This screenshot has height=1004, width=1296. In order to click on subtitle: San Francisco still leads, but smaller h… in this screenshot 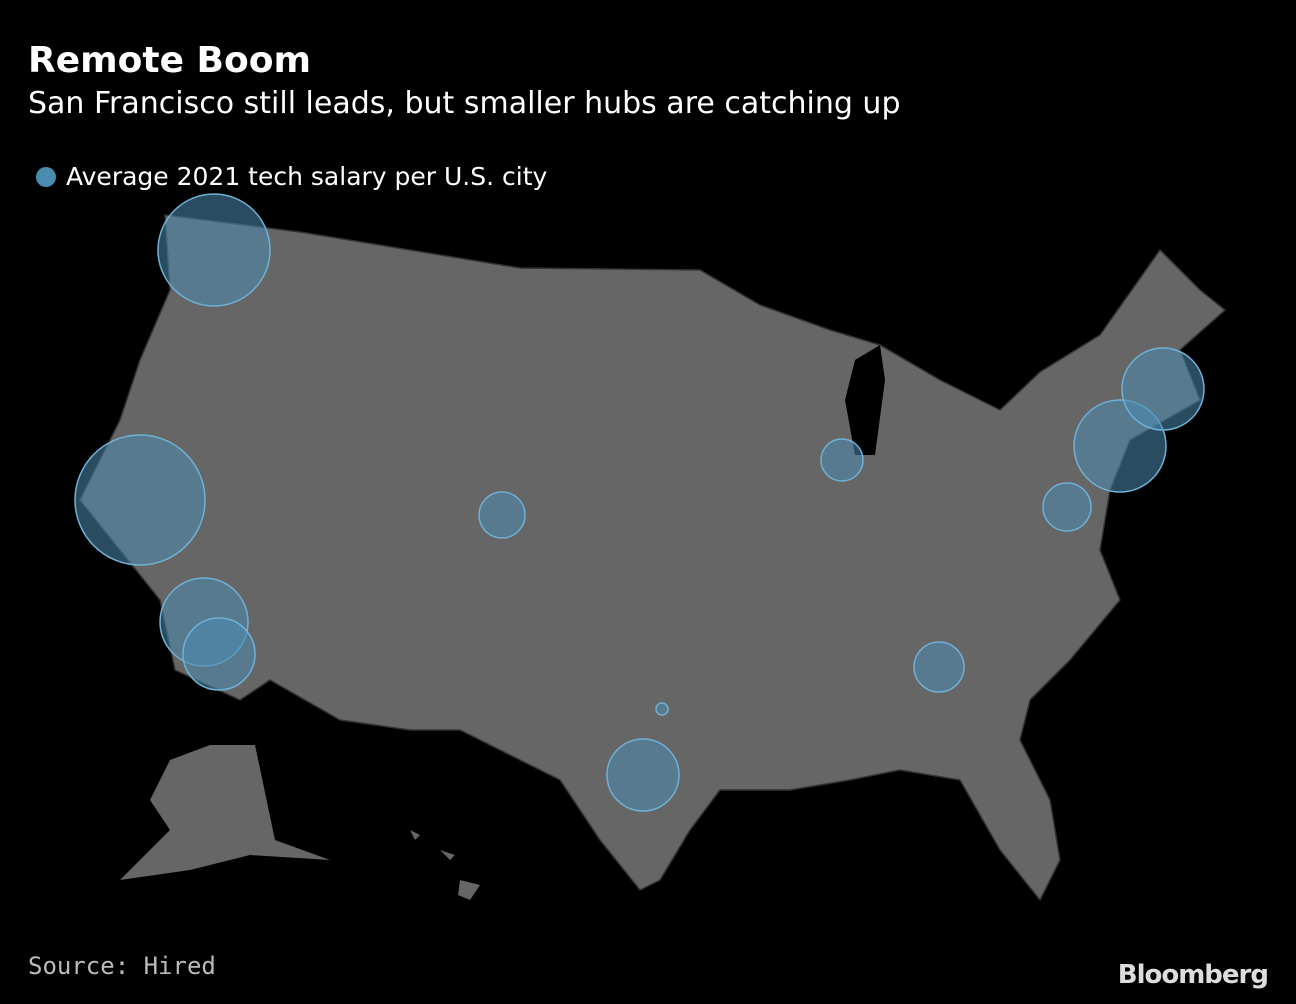, I will do `click(464, 103)`.